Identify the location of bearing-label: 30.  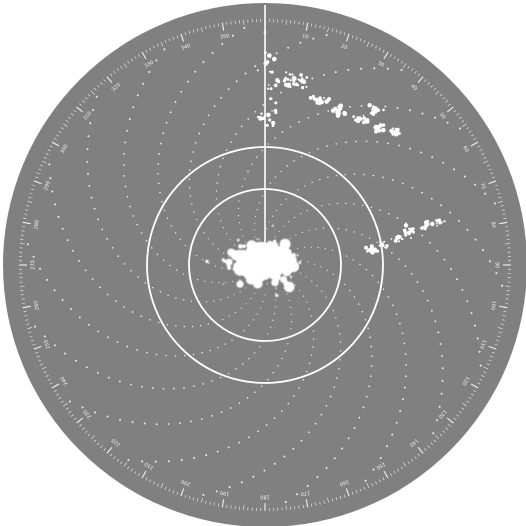
(380, 64).